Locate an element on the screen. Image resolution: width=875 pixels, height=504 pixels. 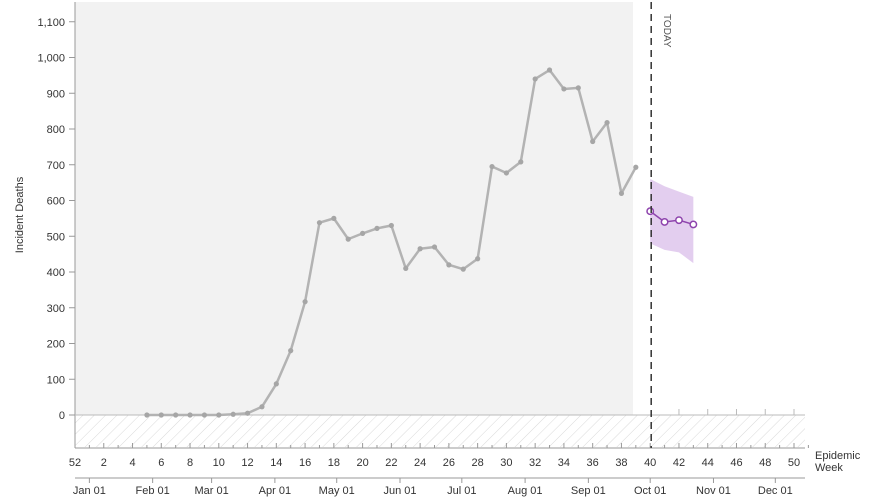
week-tick-label: 48 is located at coordinates (765, 463).